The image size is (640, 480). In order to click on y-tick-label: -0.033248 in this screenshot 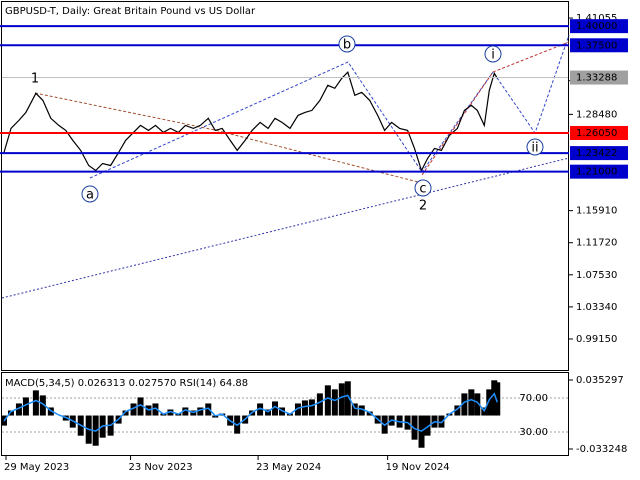, I will do `click(601, 449)`.